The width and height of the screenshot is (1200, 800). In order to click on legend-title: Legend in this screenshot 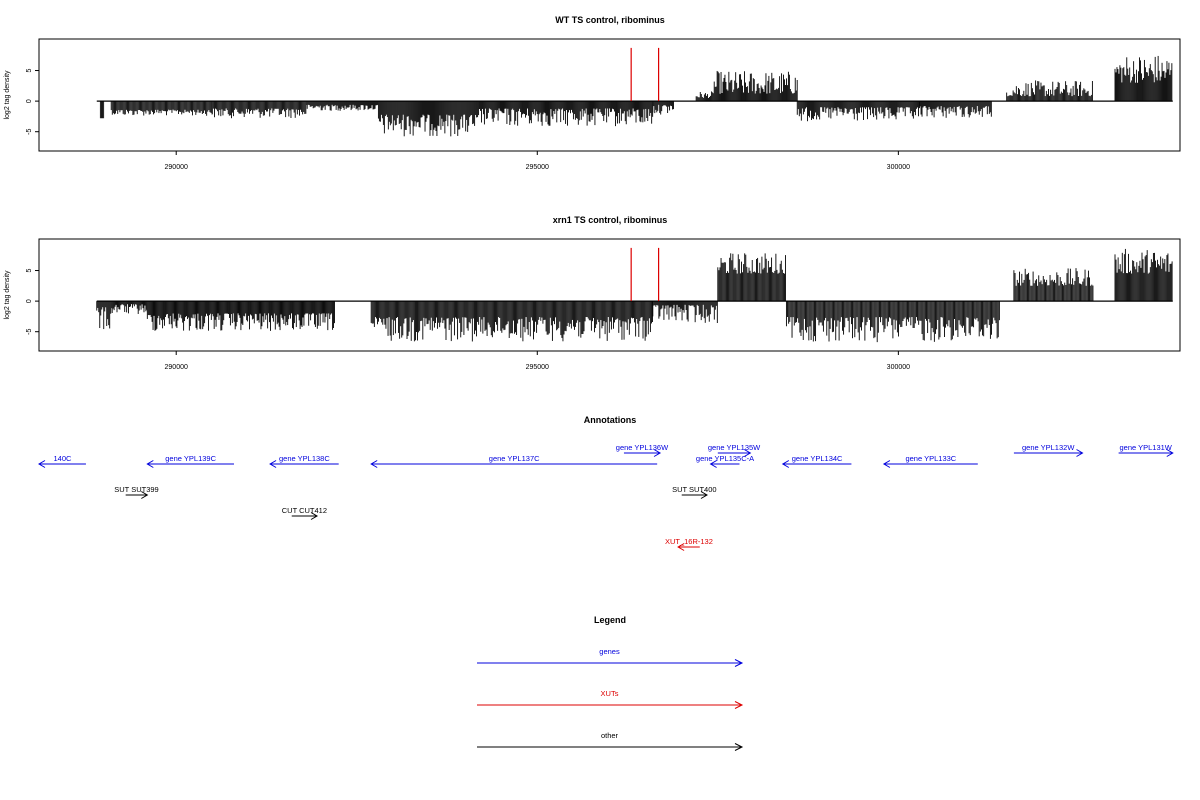, I will do `click(610, 620)`.